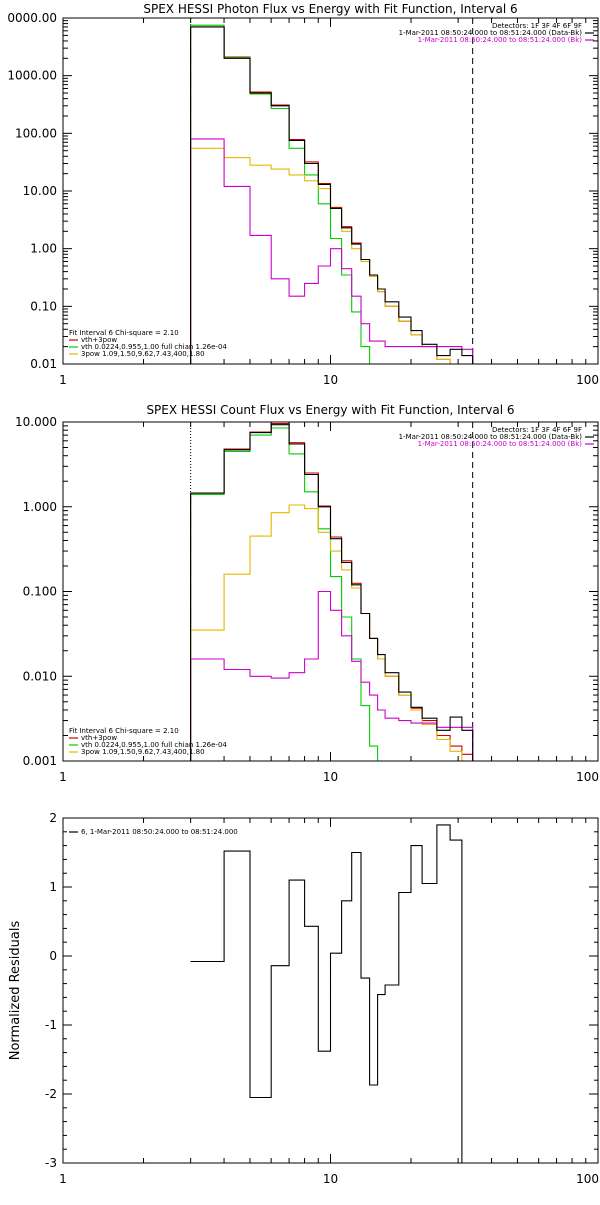 The image size is (600, 1205). I want to click on series-line-3pow, so click(331, 255).